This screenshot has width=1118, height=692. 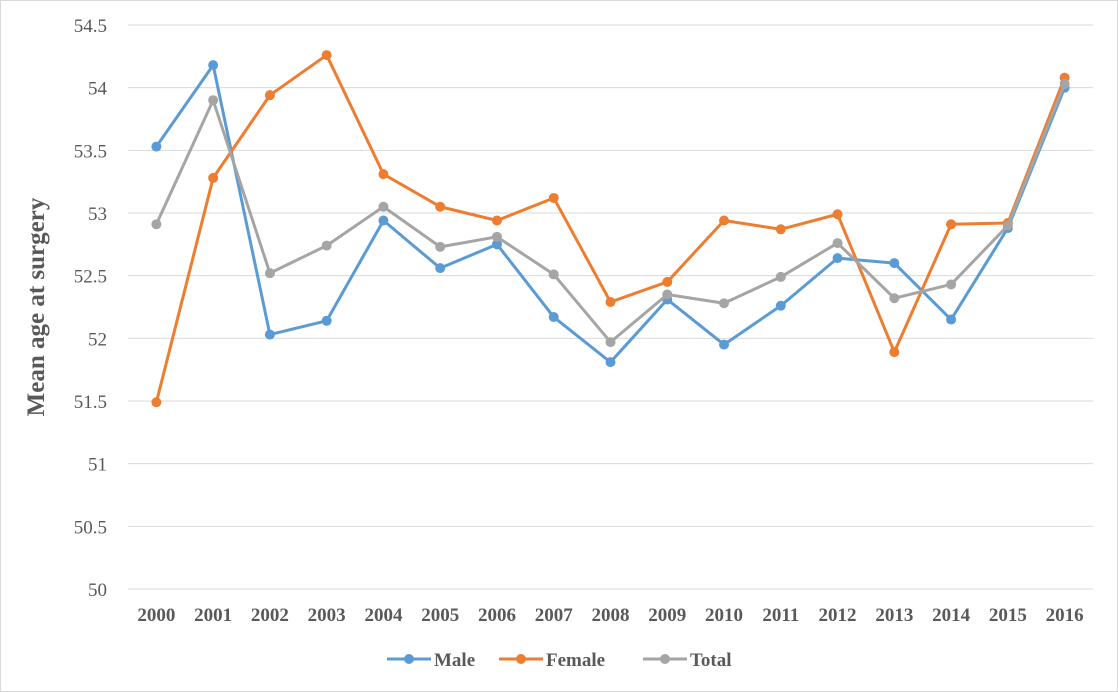 I want to click on x-tick-label: 2008, so click(x=611, y=615).